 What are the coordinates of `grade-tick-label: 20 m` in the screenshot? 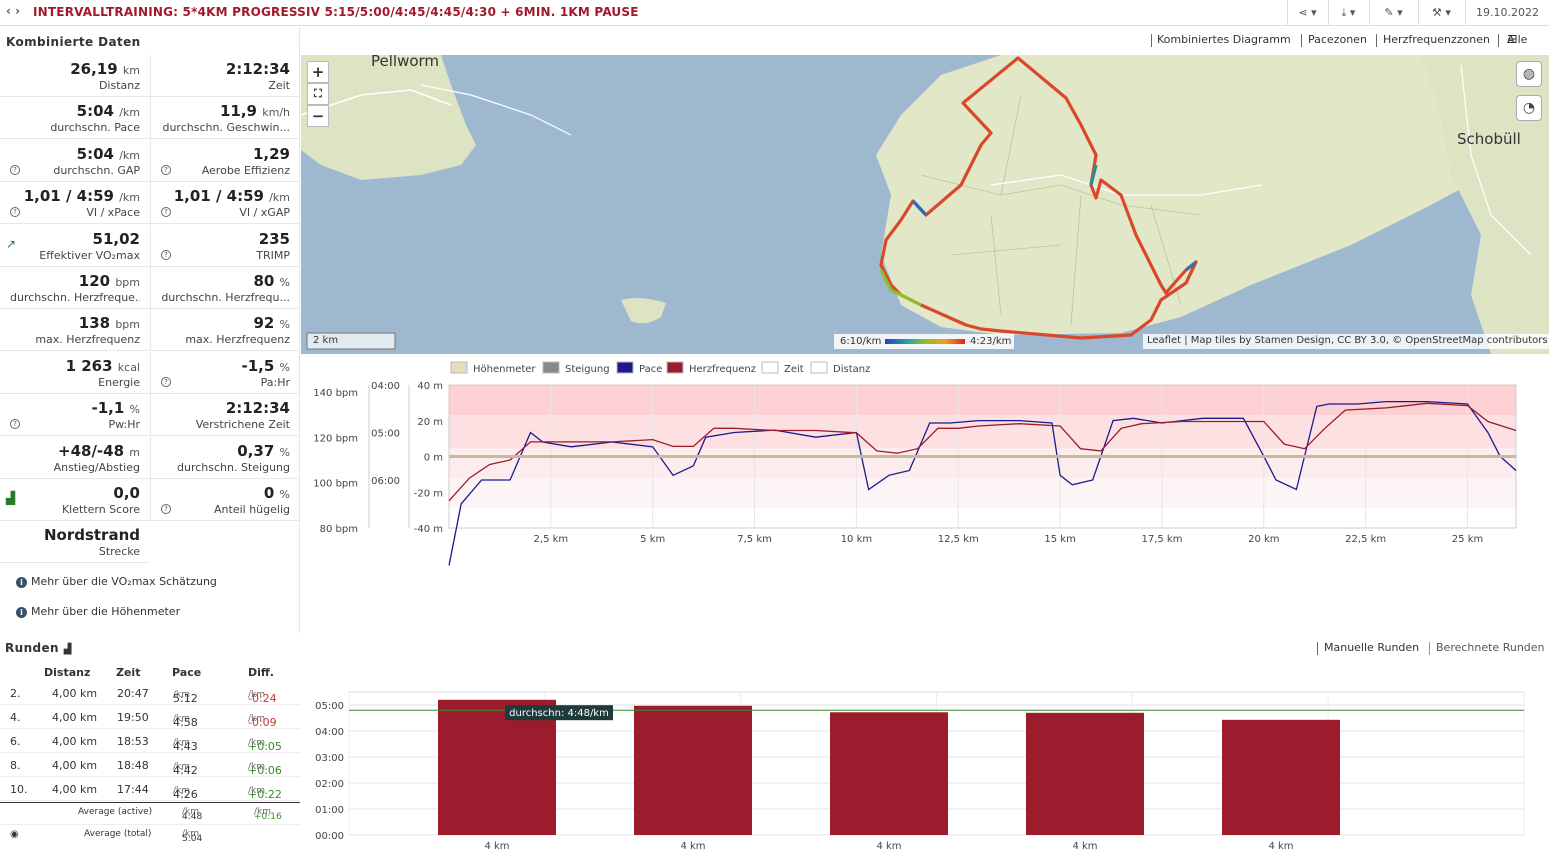 It's located at (430, 422).